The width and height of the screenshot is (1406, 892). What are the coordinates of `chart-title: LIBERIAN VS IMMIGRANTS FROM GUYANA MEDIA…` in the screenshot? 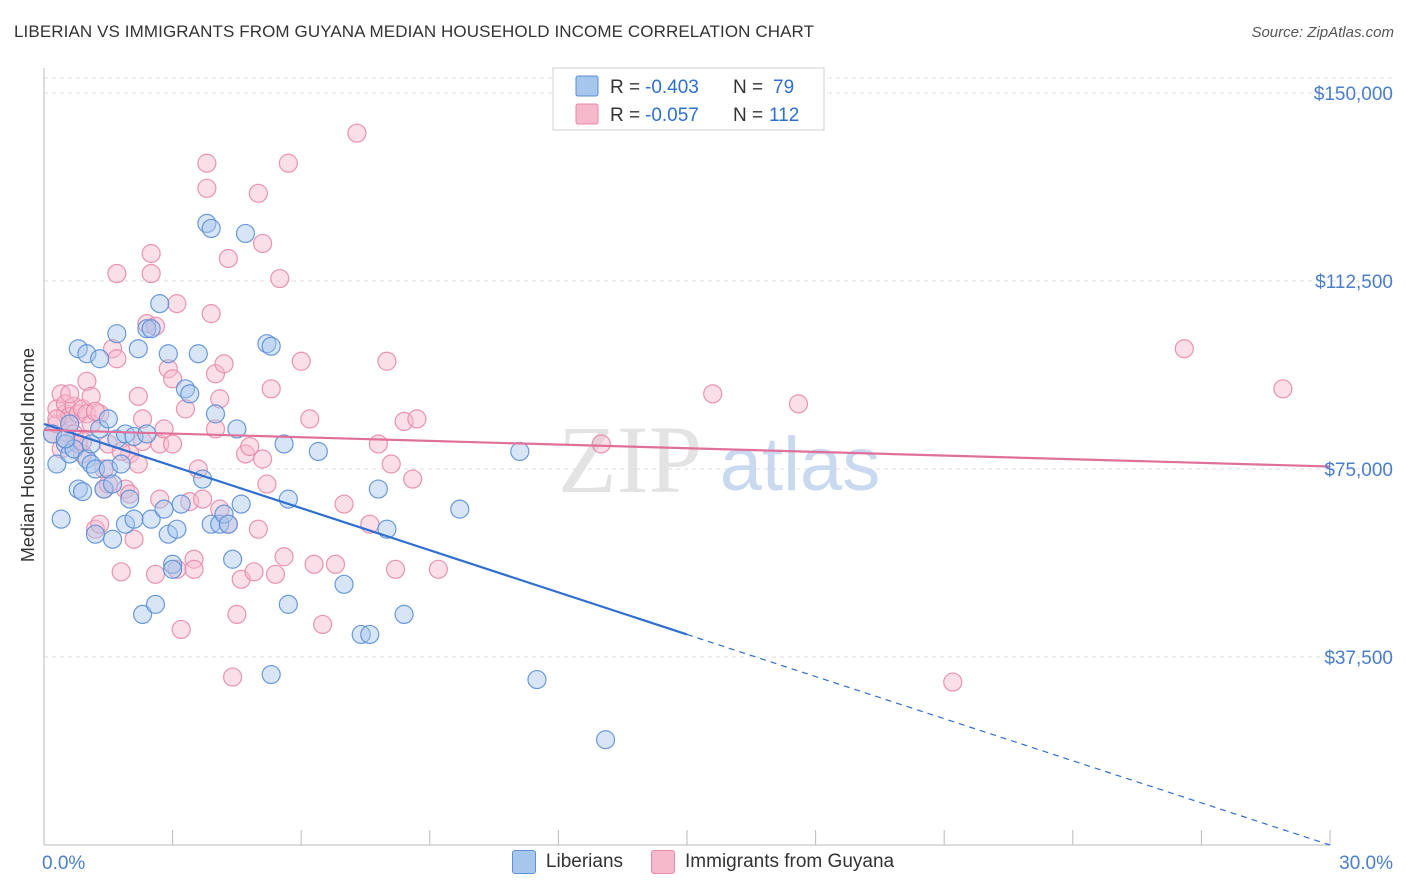 It's located at (414, 31).